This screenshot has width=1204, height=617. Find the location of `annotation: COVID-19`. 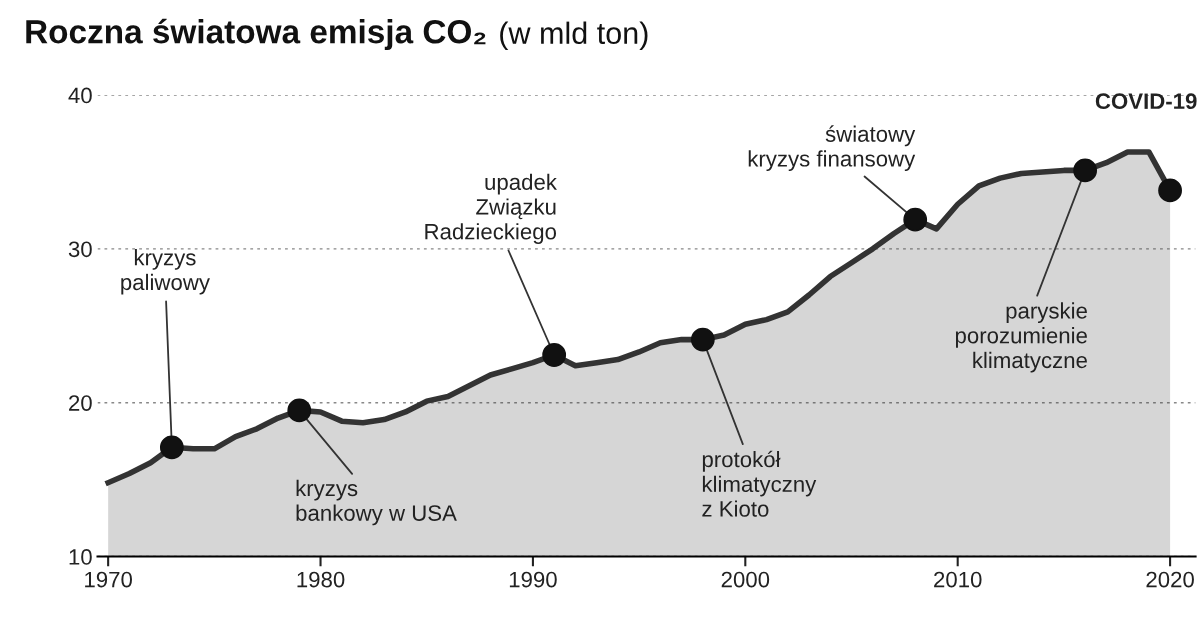

annotation: COVID-19 is located at coordinates (1146, 101).